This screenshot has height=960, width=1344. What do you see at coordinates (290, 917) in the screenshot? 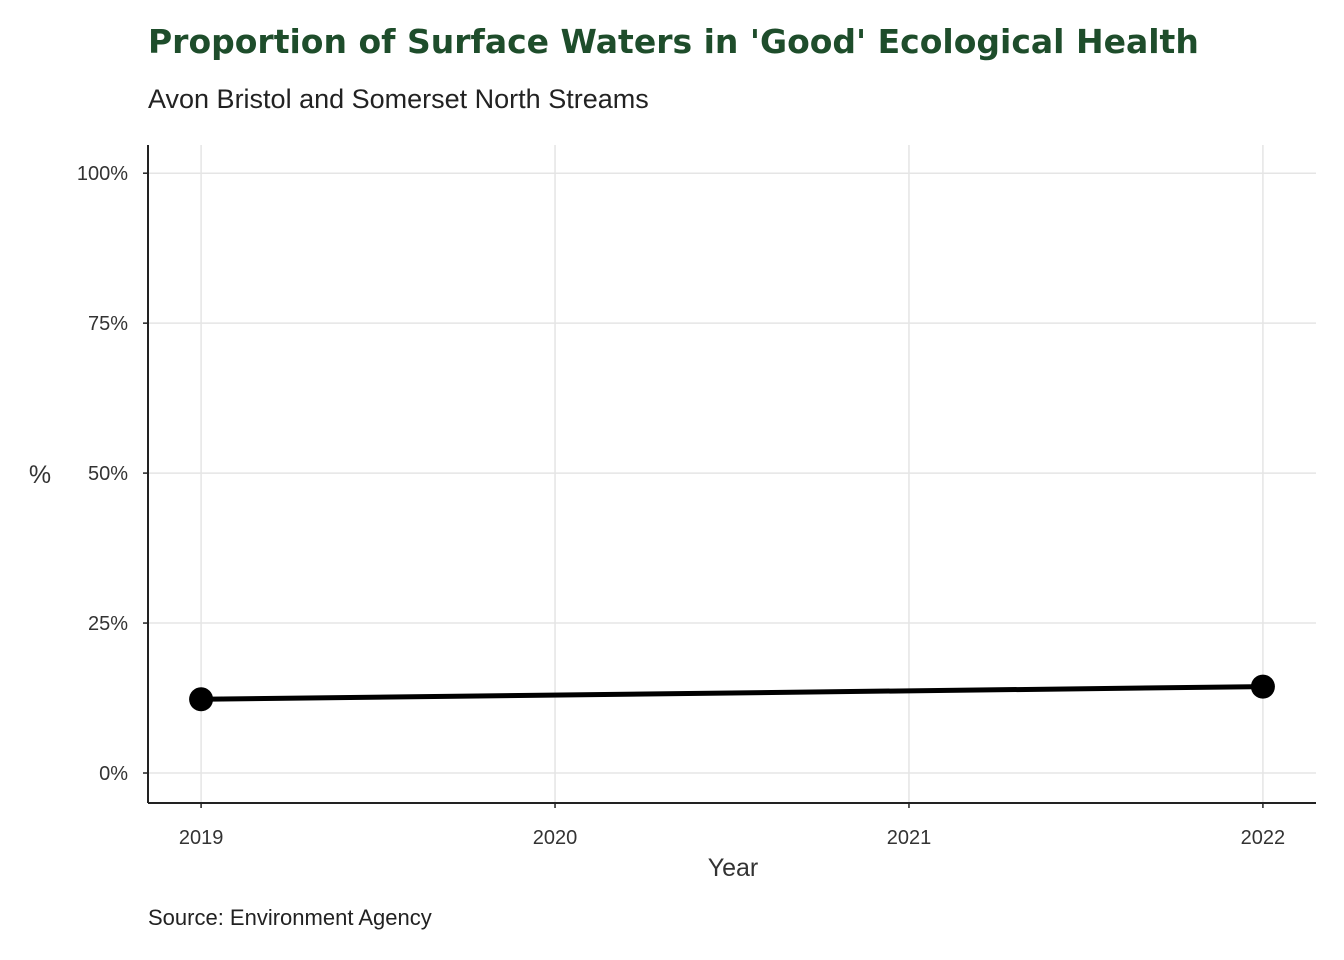
I see `chart-caption: Source: Environment Agency` at bounding box center [290, 917].